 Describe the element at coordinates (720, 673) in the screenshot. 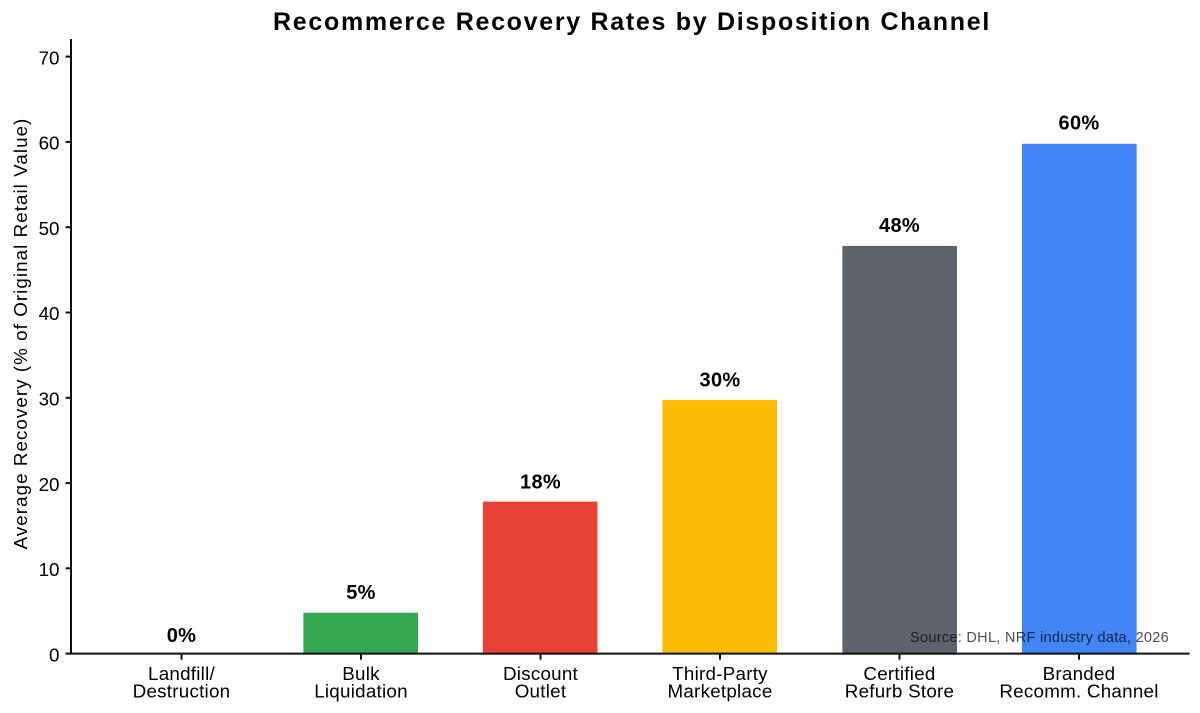

I see `svg-text: Third-Party` at that location.